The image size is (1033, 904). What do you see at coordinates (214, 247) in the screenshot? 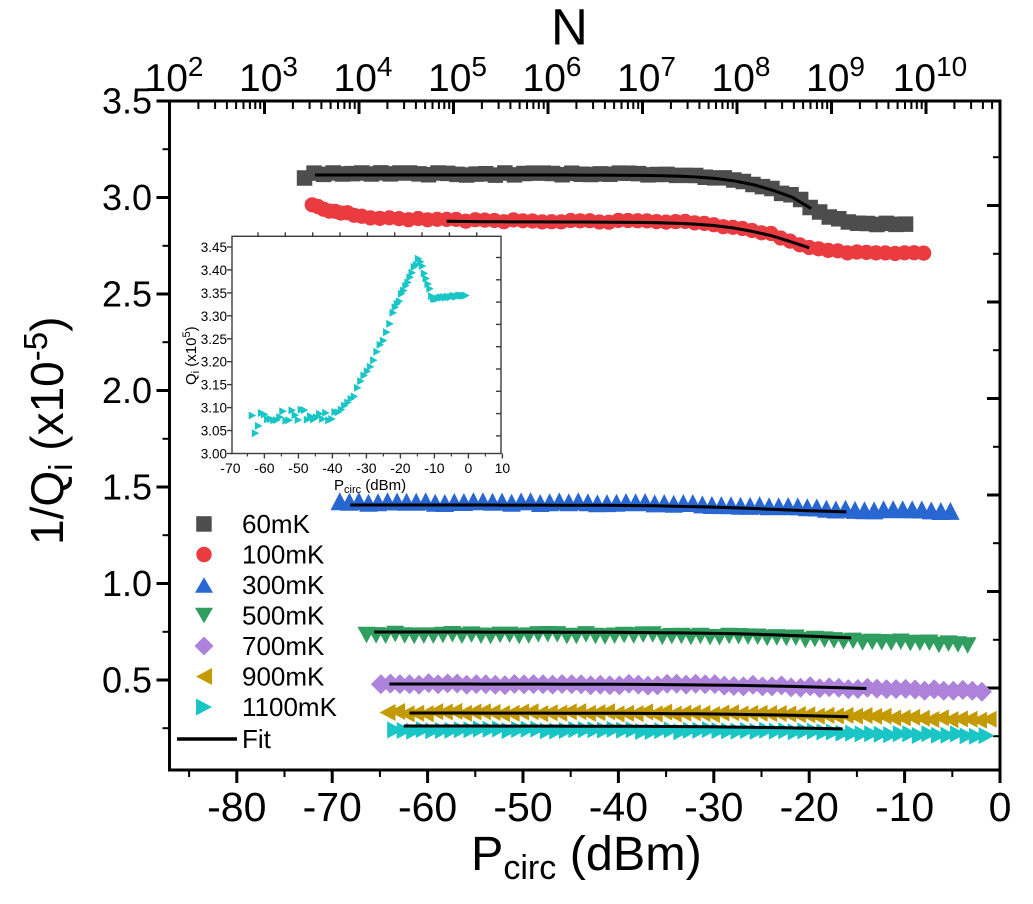
I see `svg-text: 3.45` at bounding box center [214, 247].